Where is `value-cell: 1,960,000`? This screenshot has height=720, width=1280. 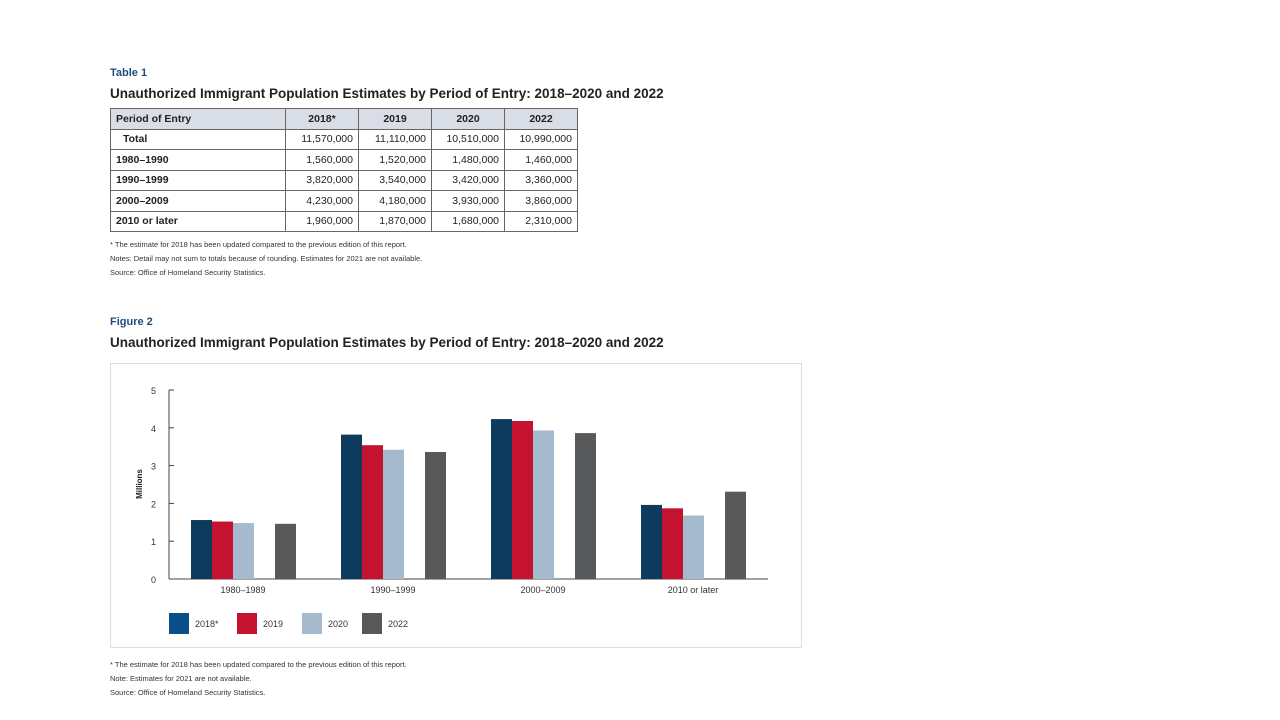
value-cell: 1,960,000 is located at coordinates (322, 221).